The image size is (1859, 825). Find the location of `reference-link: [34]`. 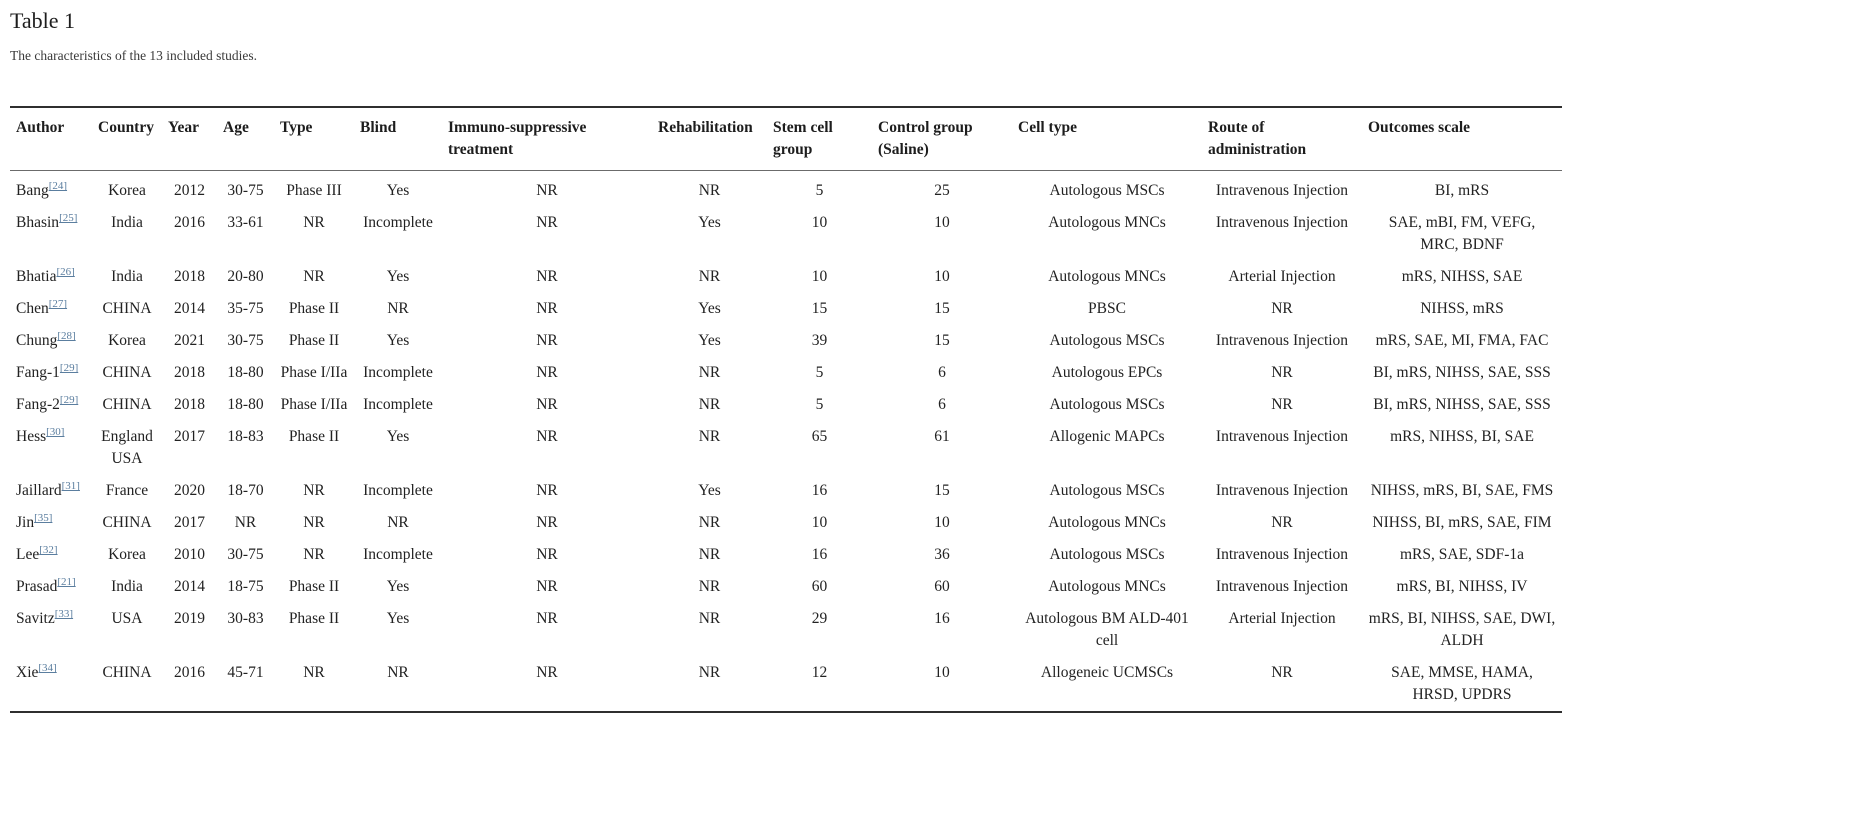

reference-link: [34] is located at coordinates (47, 667).